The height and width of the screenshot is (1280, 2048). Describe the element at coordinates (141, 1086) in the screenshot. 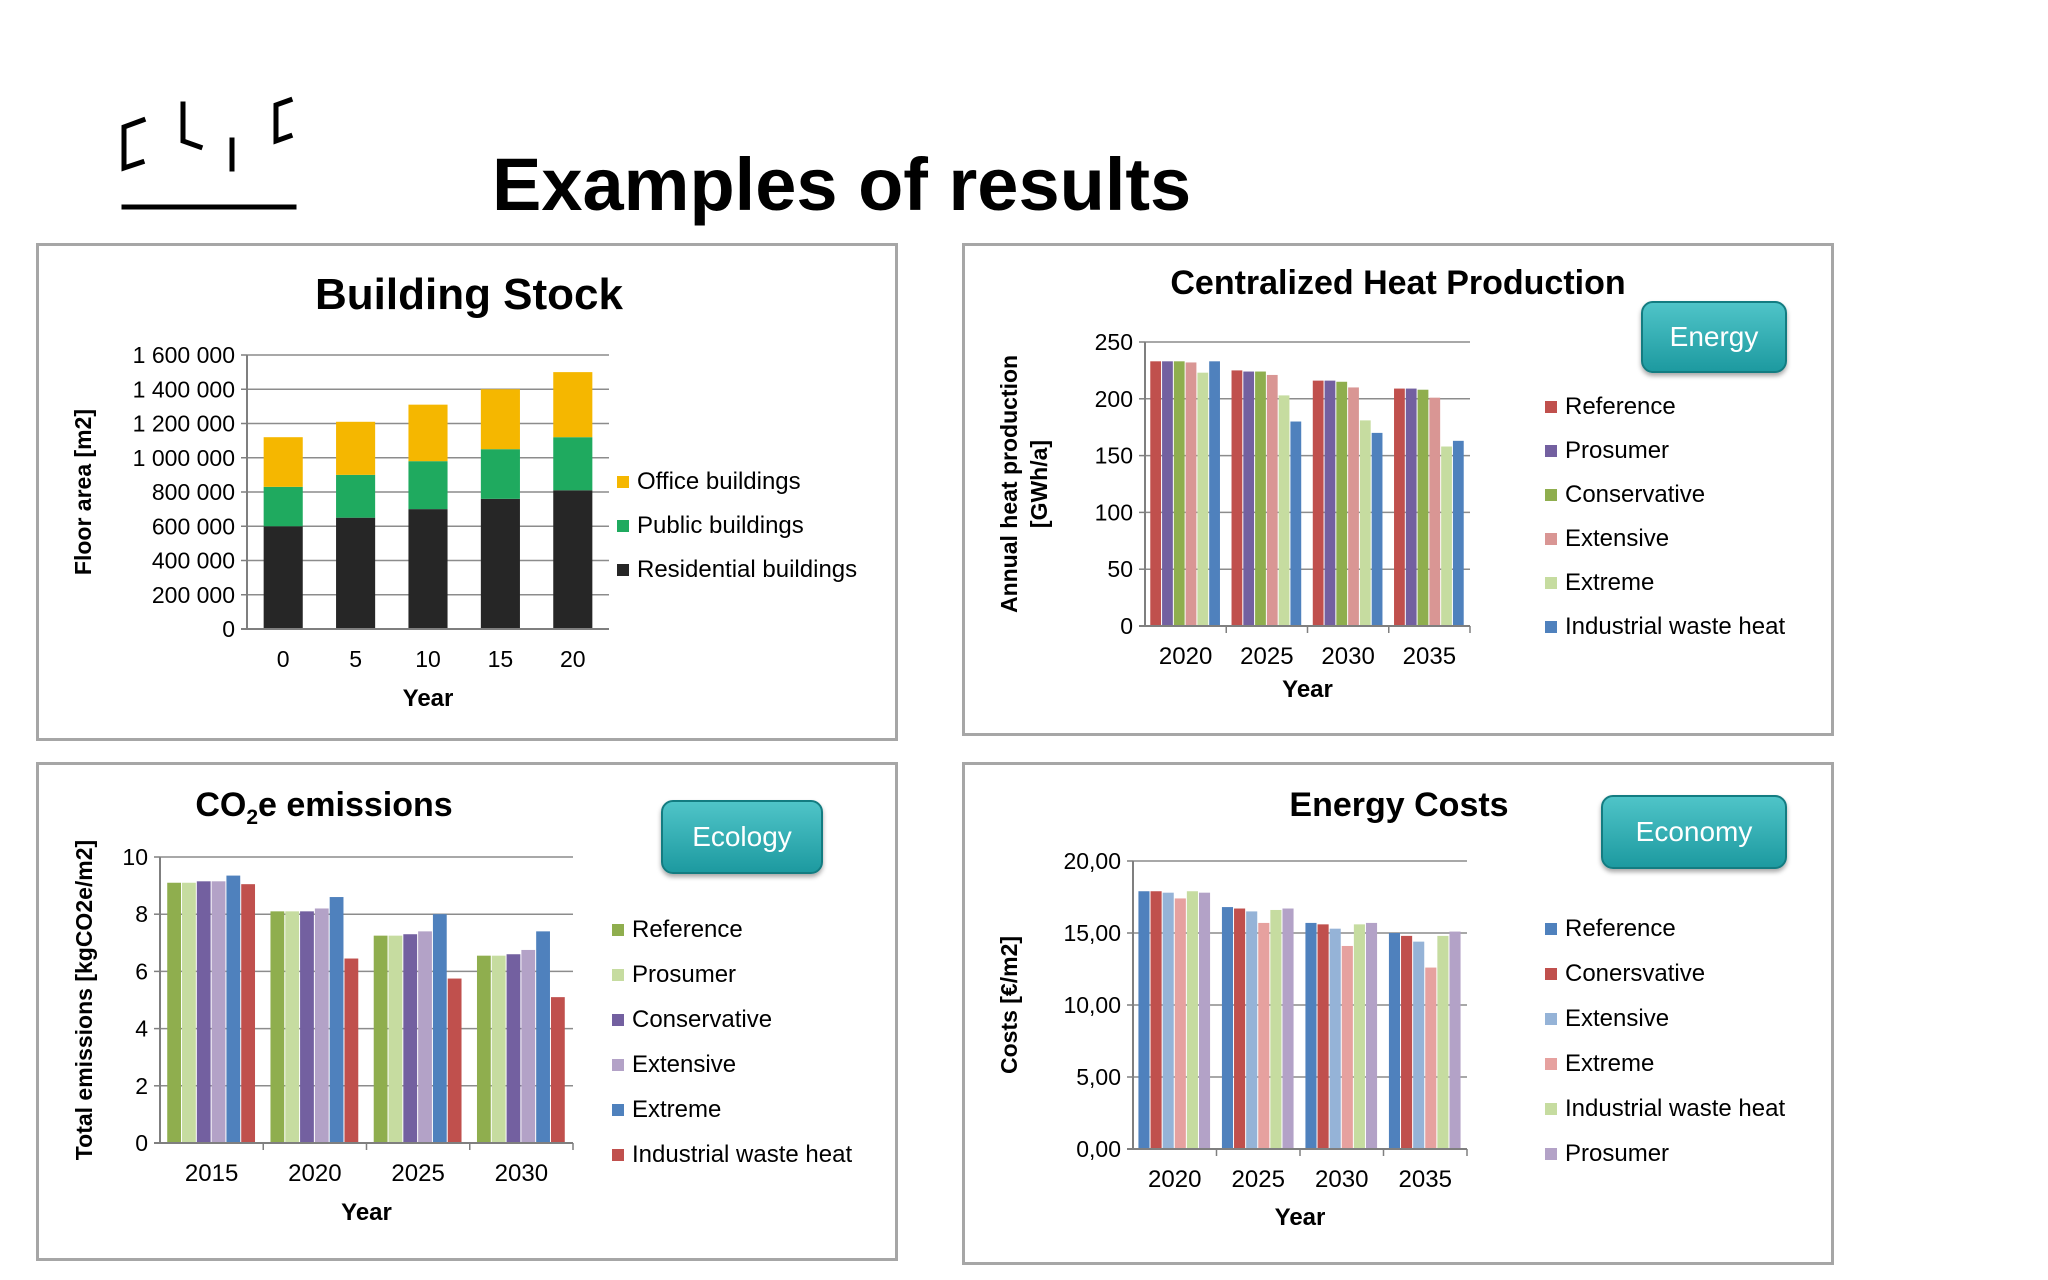

I see `y-tick-label: 2` at that location.